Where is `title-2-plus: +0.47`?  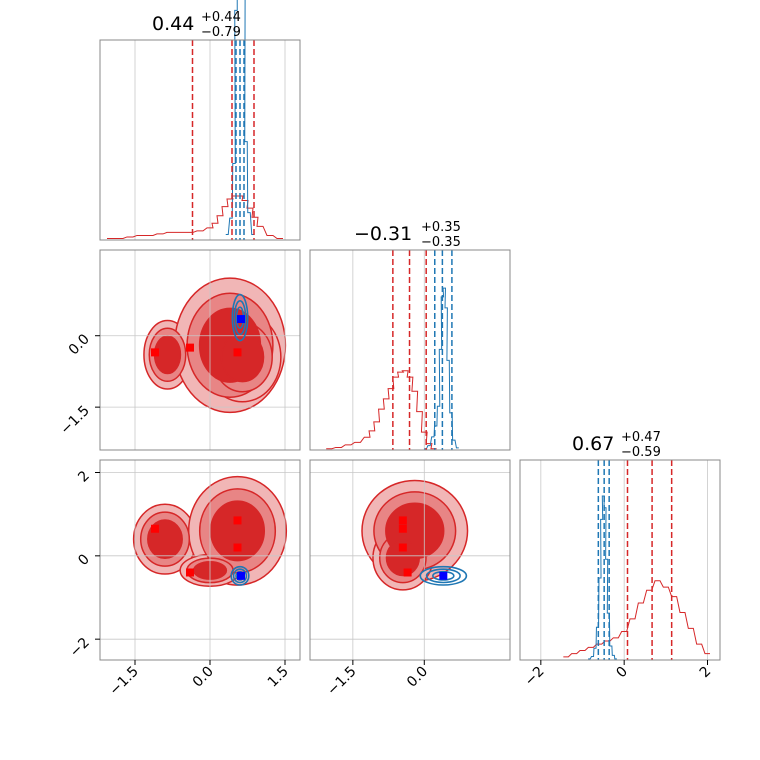
title-2-plus: +0.47 is located at coordinates (641, 437).